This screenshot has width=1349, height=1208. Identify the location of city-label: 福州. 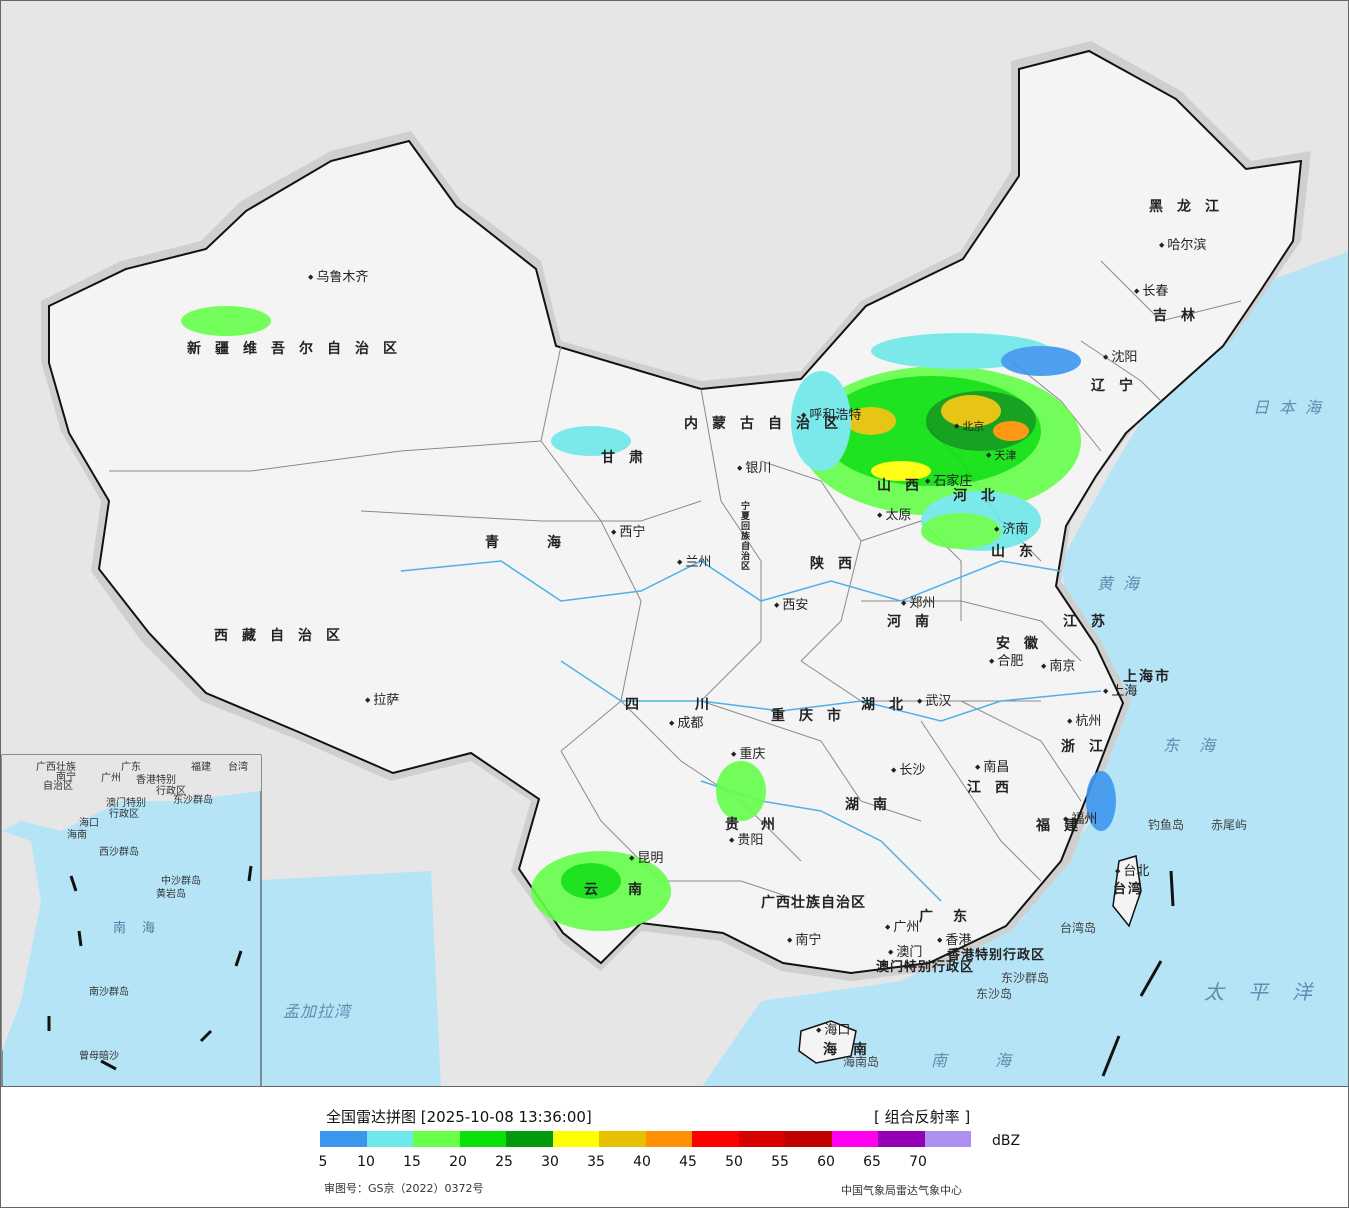
(1080, 819).